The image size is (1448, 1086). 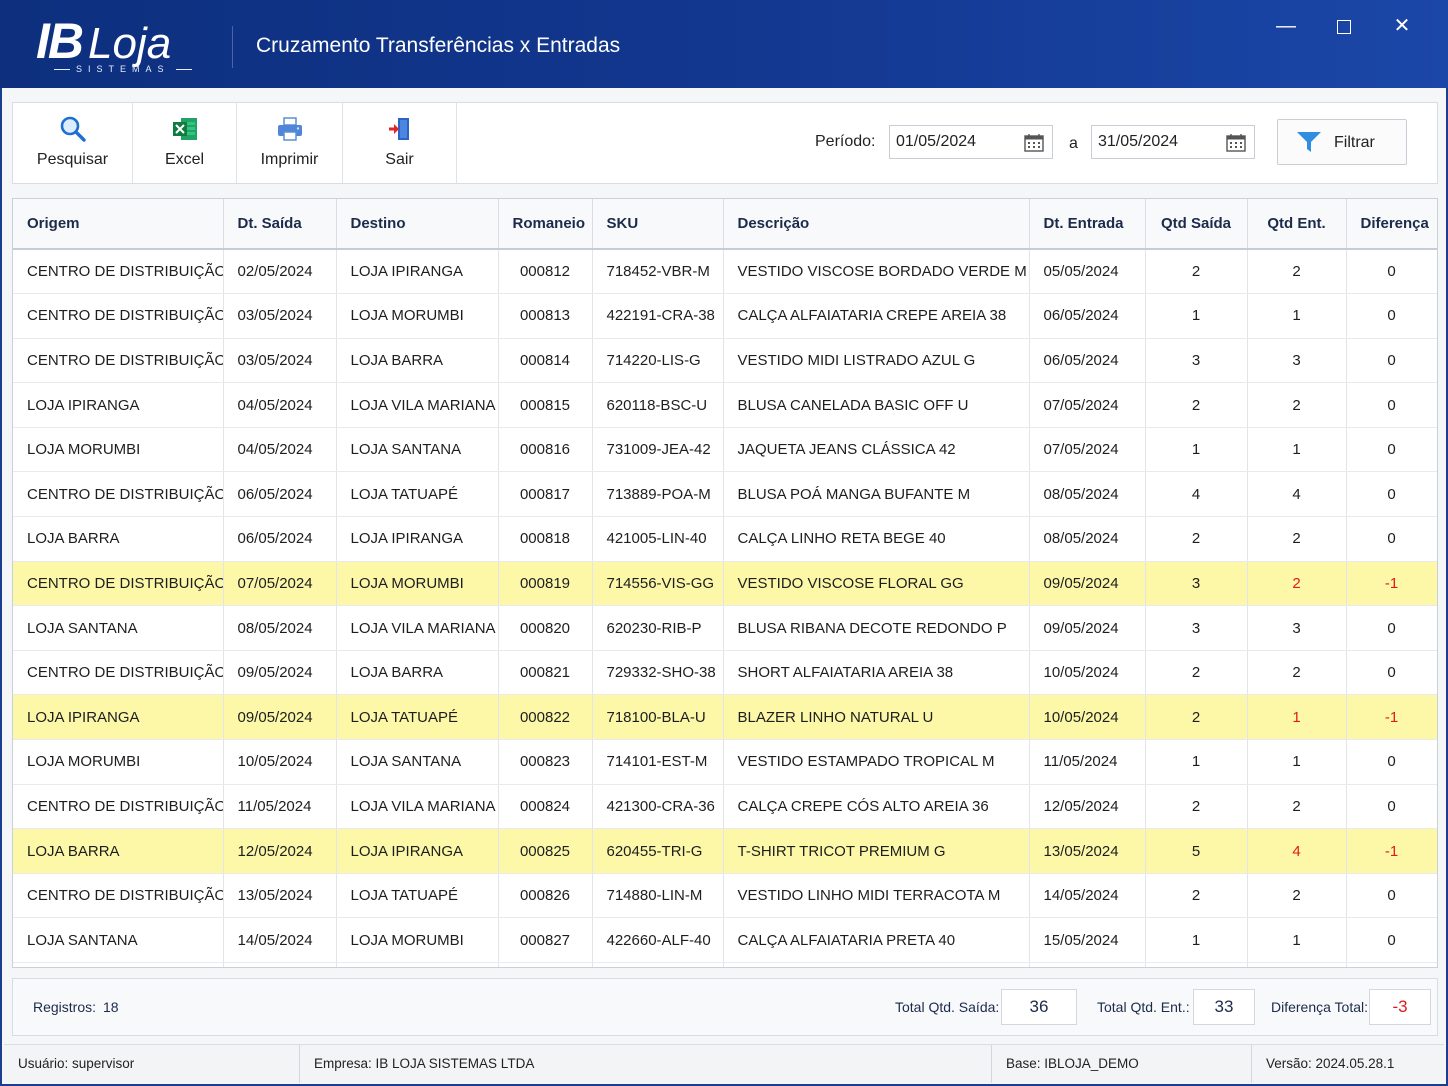 I want to click on total-saida-label: Total Qtd. Saída:, so click(x=947, y=1007).